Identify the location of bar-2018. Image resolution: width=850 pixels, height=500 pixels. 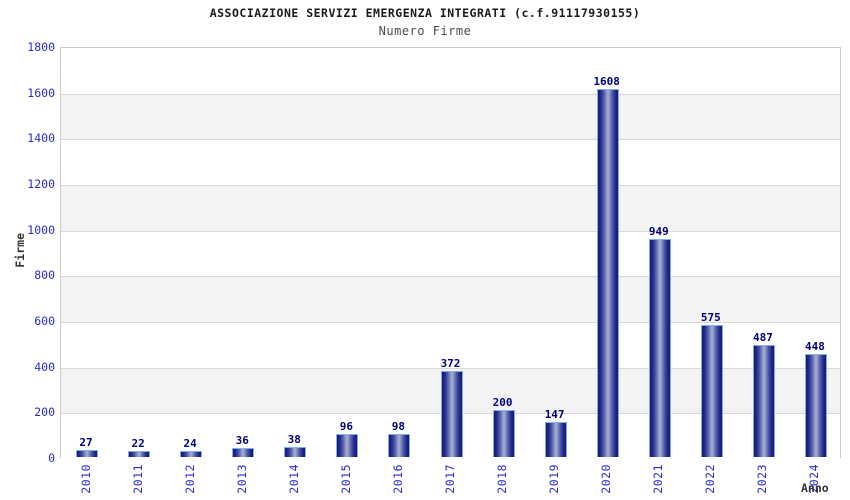
(503, 433).